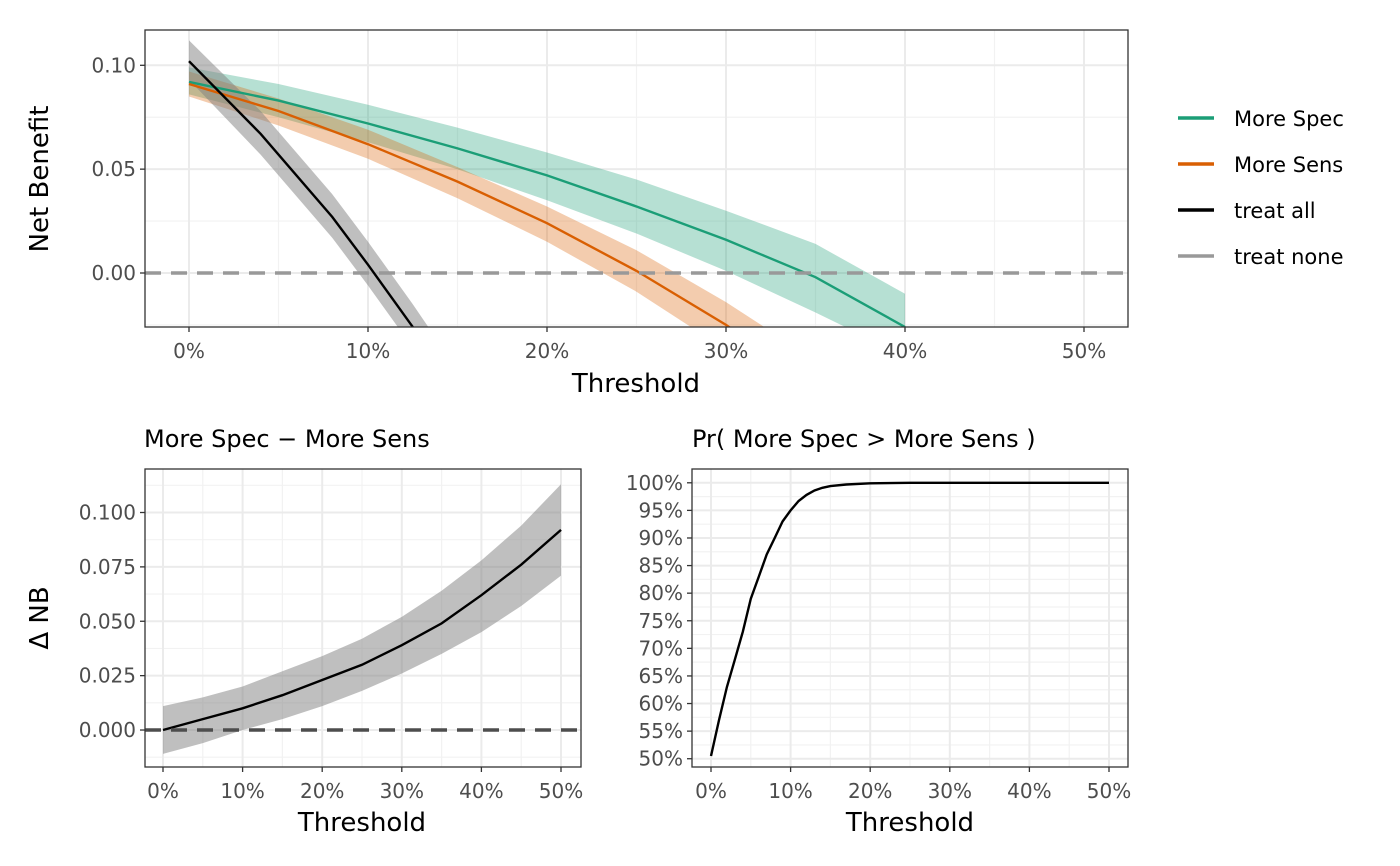 The image size is (1400, 866). I want to click on probability-panel-title: Pr( More Spec > More Sens ), so click(864, 439).